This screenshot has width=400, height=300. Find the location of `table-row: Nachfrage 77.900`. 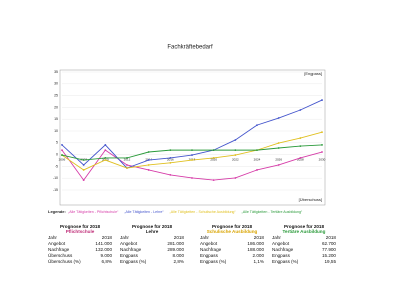

table-row: Nachfrage 77.900 is located at coordinates (304, 250).